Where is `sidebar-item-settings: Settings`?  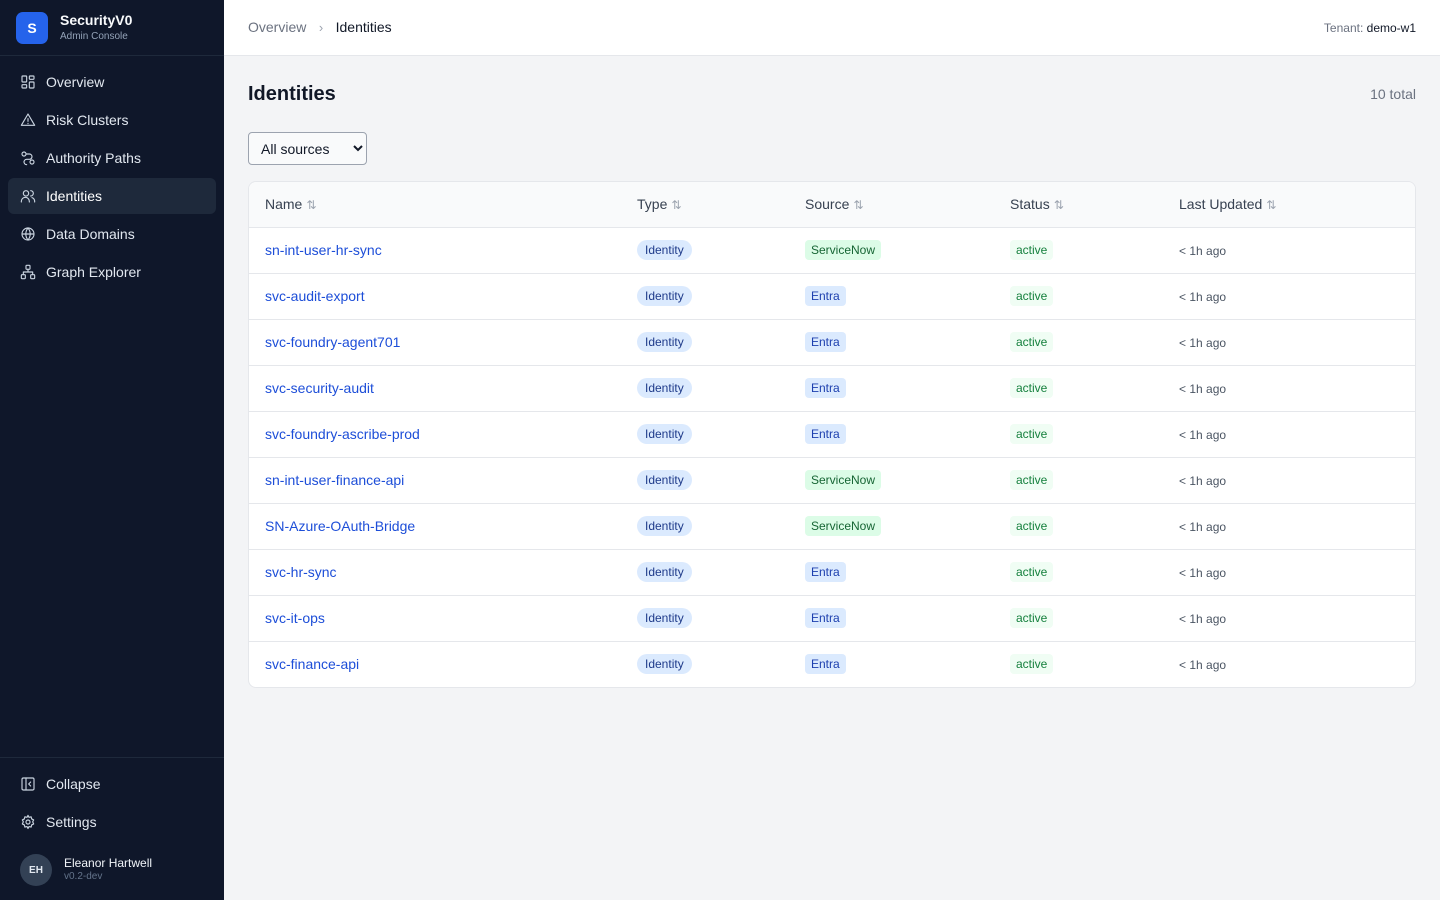 sidebar-item-settings: Settings is located at coordinates (112, 822).